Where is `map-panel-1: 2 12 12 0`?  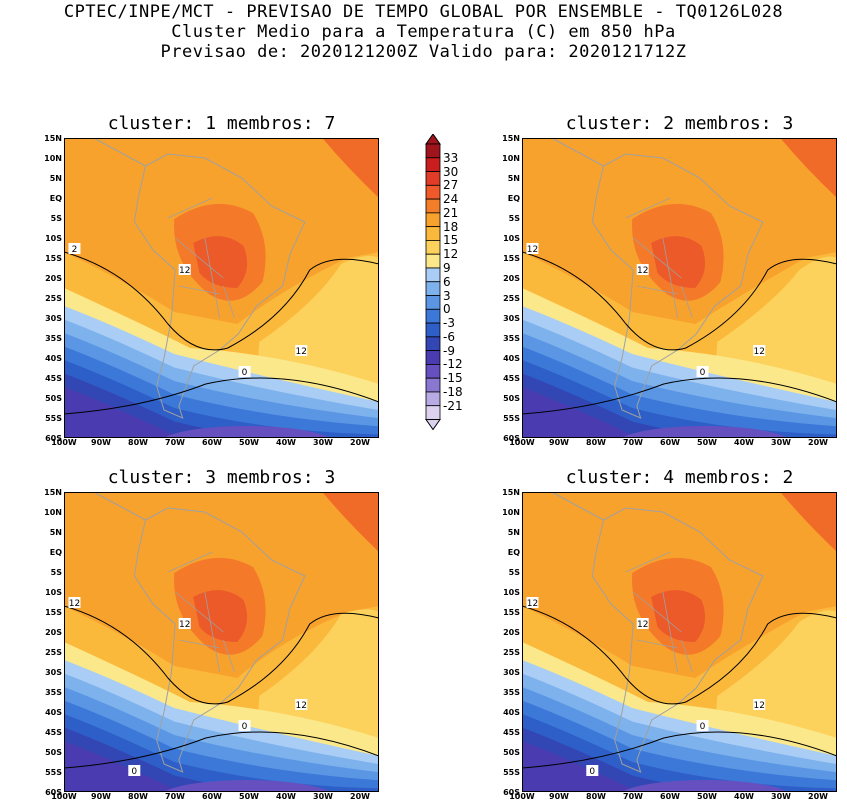
map-panel-1: 2 12 12 0 is located at coordinates (221, 288).